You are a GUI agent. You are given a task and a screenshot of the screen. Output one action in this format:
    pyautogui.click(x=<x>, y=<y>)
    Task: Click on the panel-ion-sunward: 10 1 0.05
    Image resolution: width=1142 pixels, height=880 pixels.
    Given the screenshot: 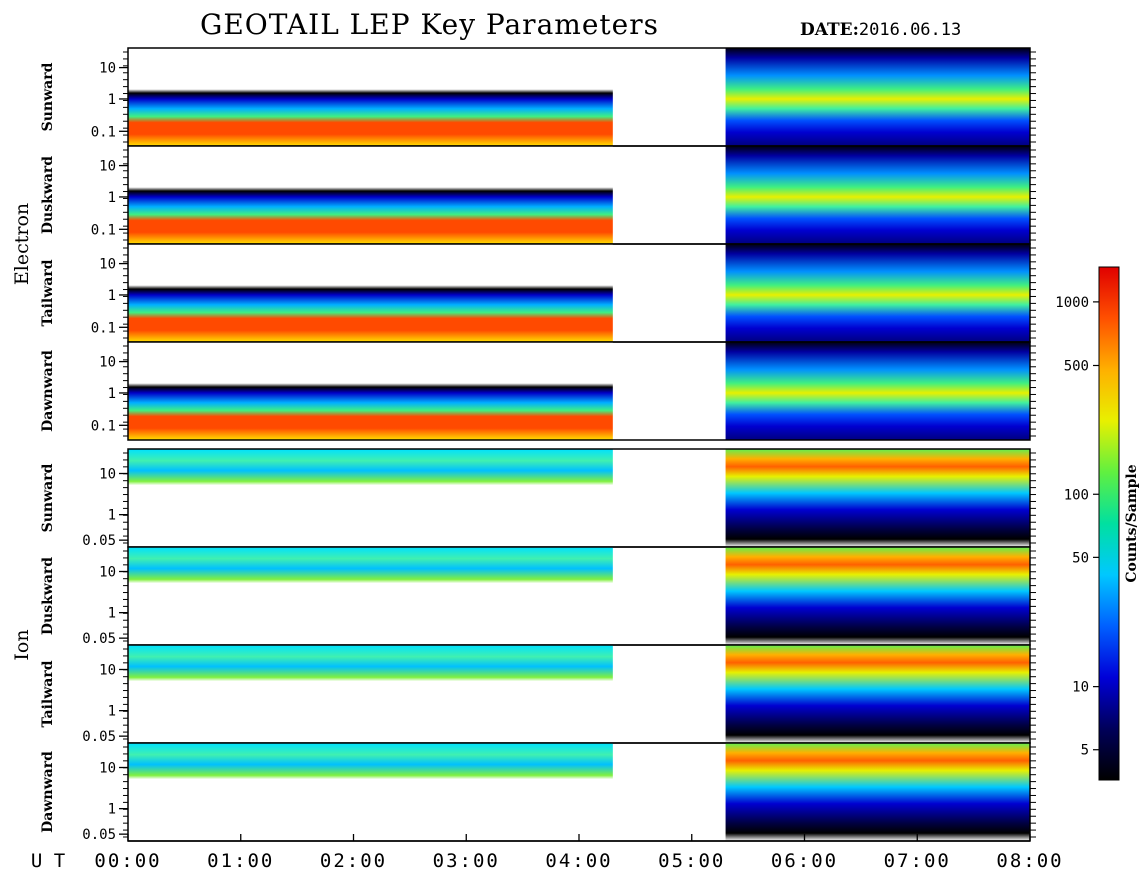 What is the action you would take?
    pyautogui.click(x=559, y=498)
    